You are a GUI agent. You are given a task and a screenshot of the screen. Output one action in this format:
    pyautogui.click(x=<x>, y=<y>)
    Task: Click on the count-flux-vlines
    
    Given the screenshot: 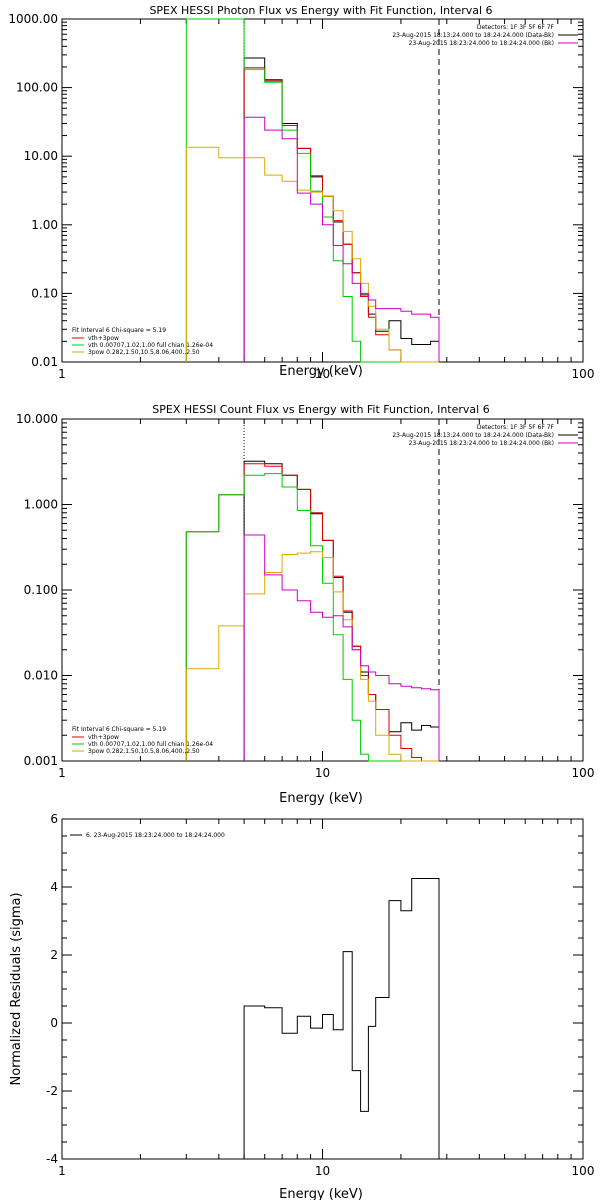 What is the action you would take?
    pyautogui.click(x=341, y=590)
    